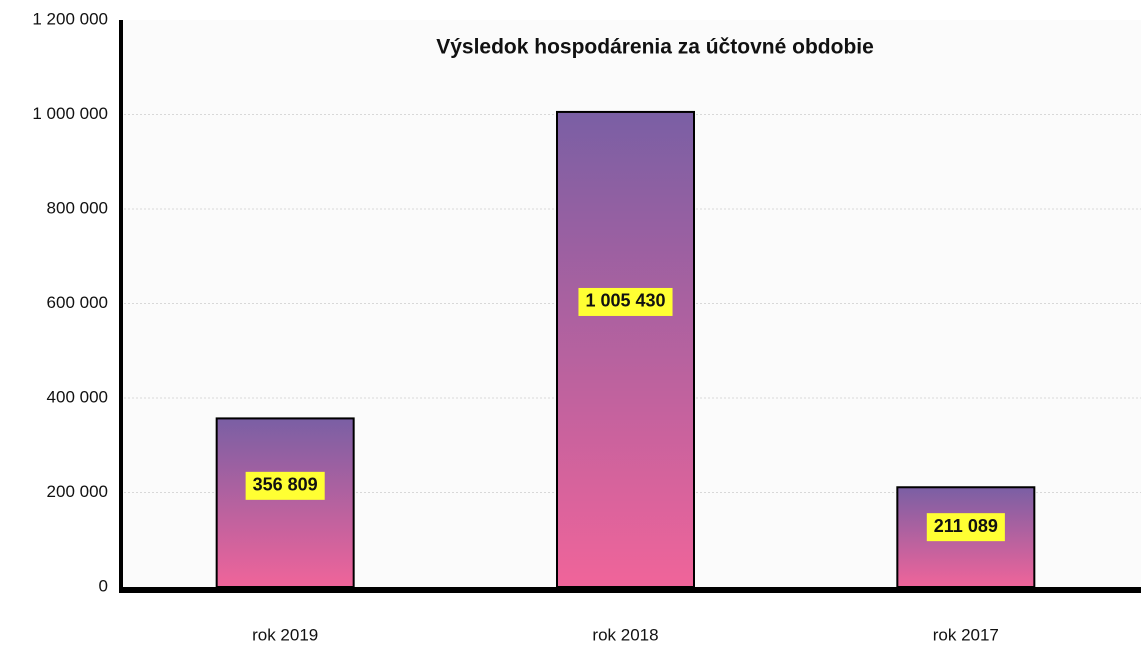  What do you see at coordinates (103, 585) in the screenshot?
I see `y-tick-label: 0` at bounding box center [103, 585].